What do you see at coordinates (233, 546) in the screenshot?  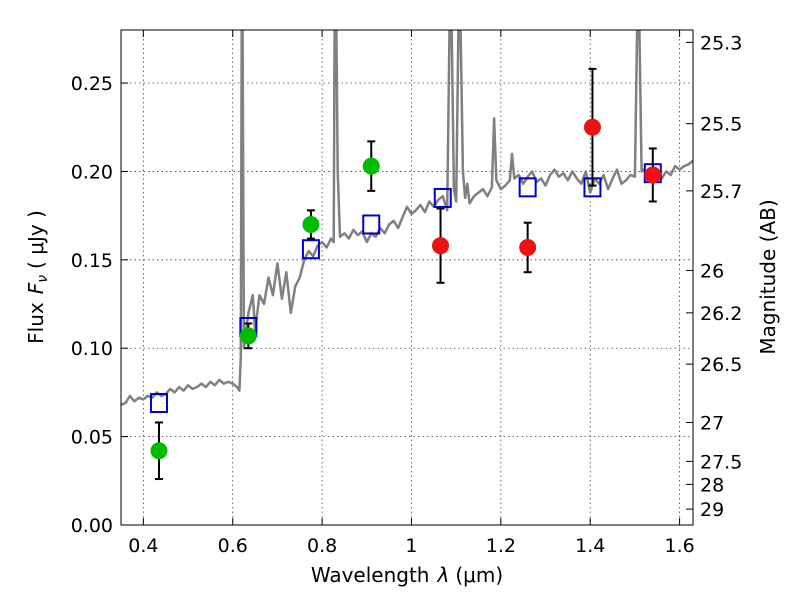 I see `x-tick-label: 0.6` at bounding box center [233, 546].